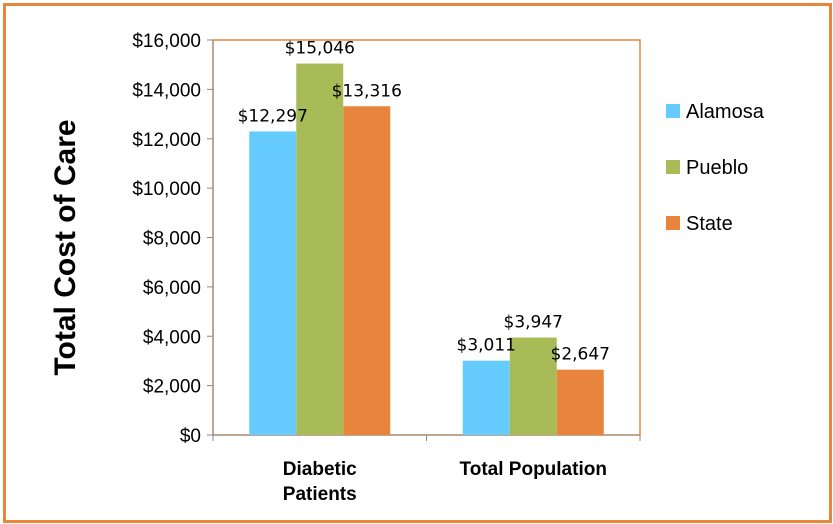 Image resolution: width=833 pixels, height=524 pixels. I want to click on legend-swatch-pueblo, so click(673, 167).